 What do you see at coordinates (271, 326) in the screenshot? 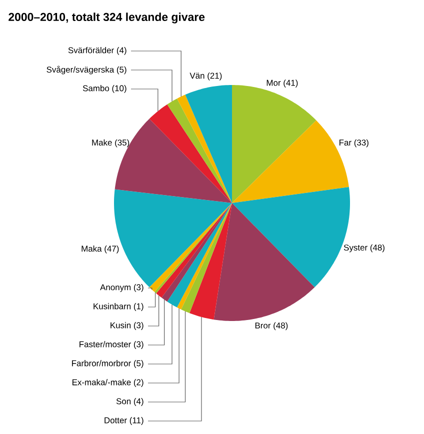
I see `slice-label: Bror (48)` at bounding box center [271, 326].